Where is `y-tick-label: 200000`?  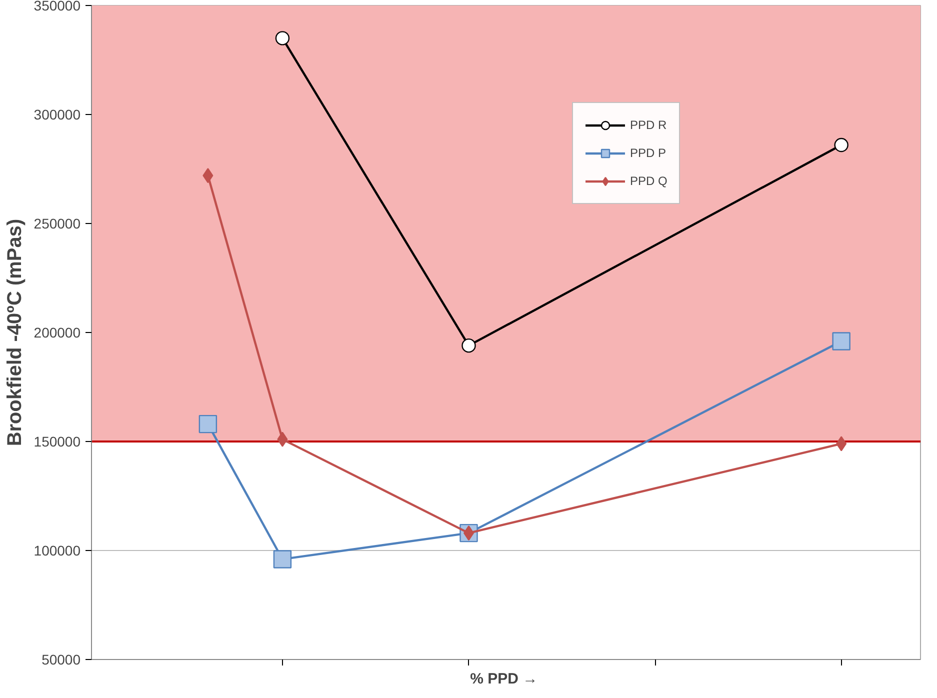 y-tick-label: 200000 is located at coordinates (57, 332).